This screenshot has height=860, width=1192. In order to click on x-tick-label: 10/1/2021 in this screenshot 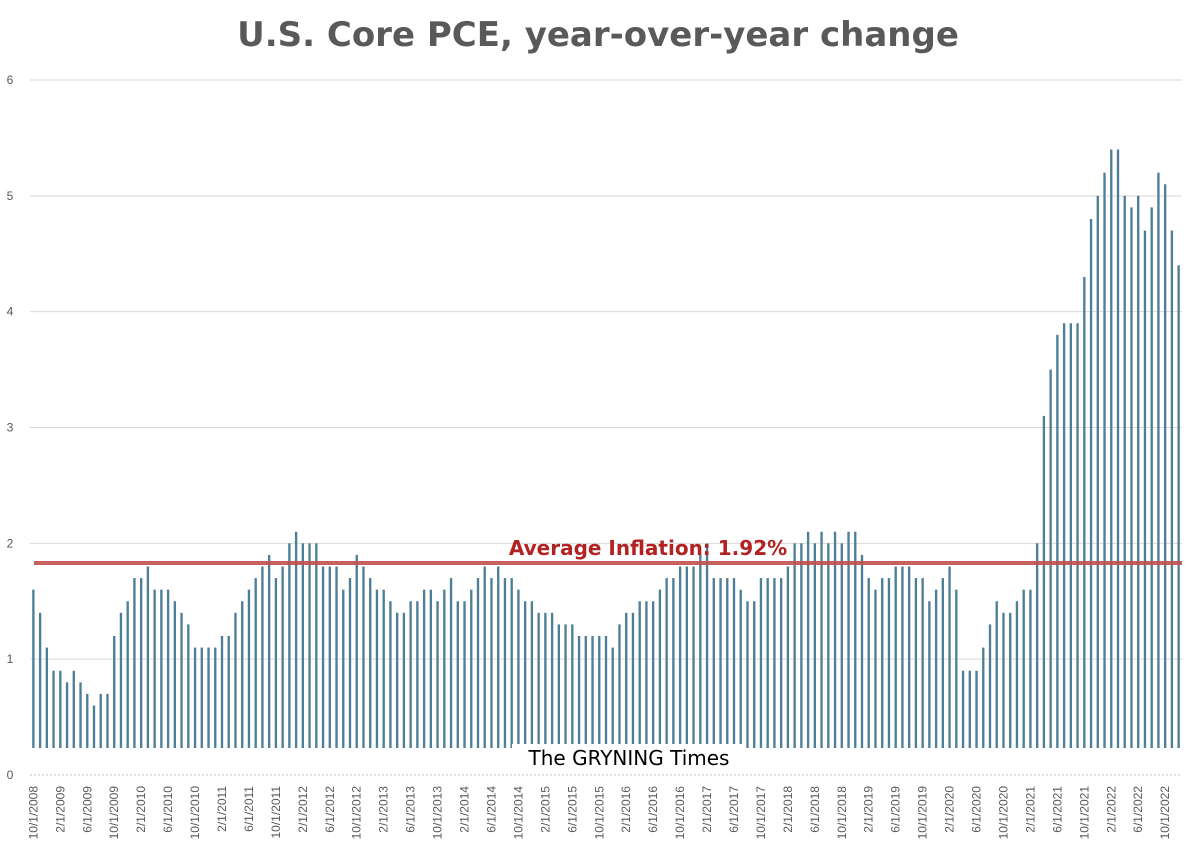, I will do `click(1084, 813)`.